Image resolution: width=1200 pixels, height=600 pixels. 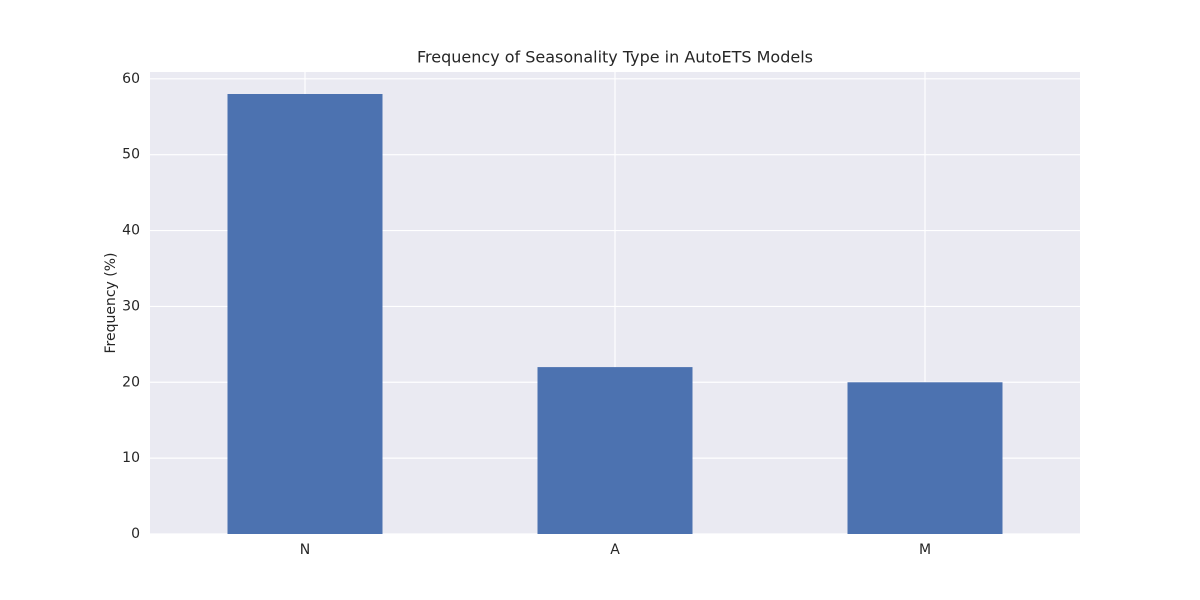 What do you see at coordinates (135, 534) in the screenshot?
I see `y-tick-label: 0` at bounding box center [135, 534].